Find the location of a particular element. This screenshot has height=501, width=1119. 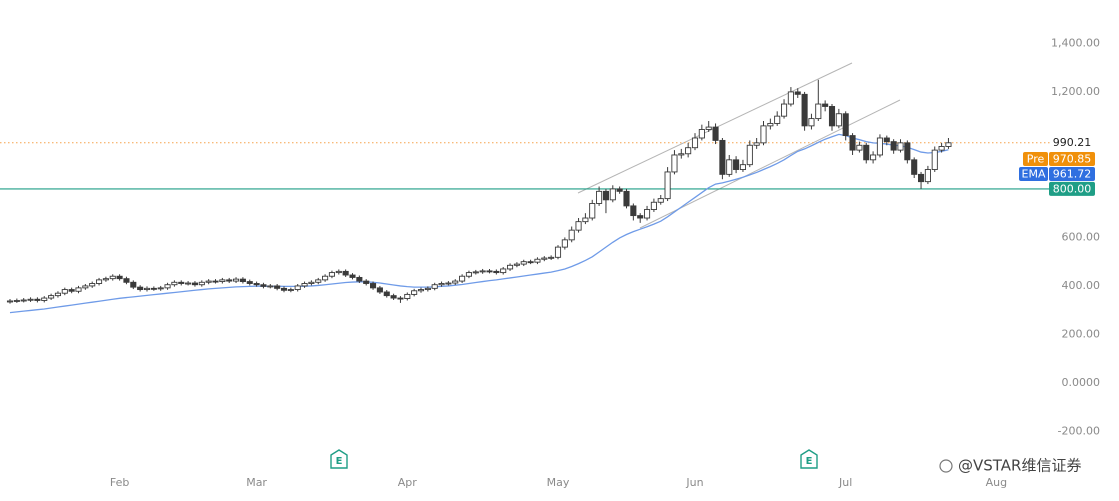

earnings-marker: E is located at coordinates (339, 459).